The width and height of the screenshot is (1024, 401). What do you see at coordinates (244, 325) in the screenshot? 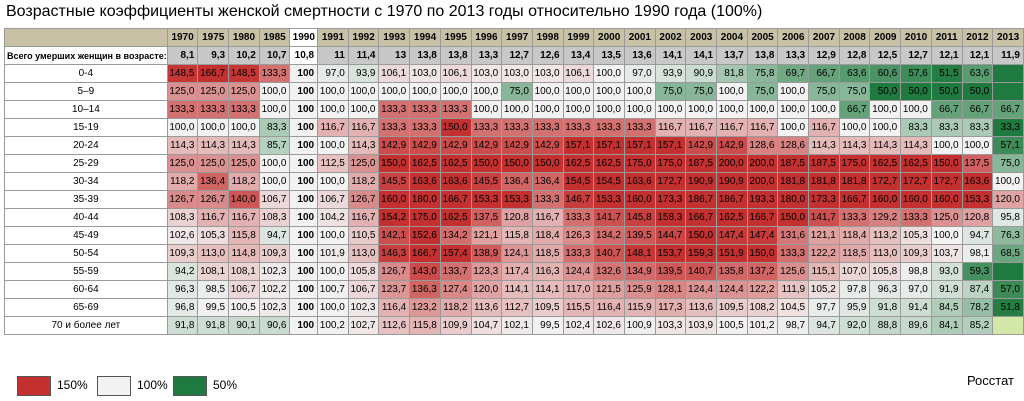
I see `heat-cell: 90,1` at bounding box center [244, 325].